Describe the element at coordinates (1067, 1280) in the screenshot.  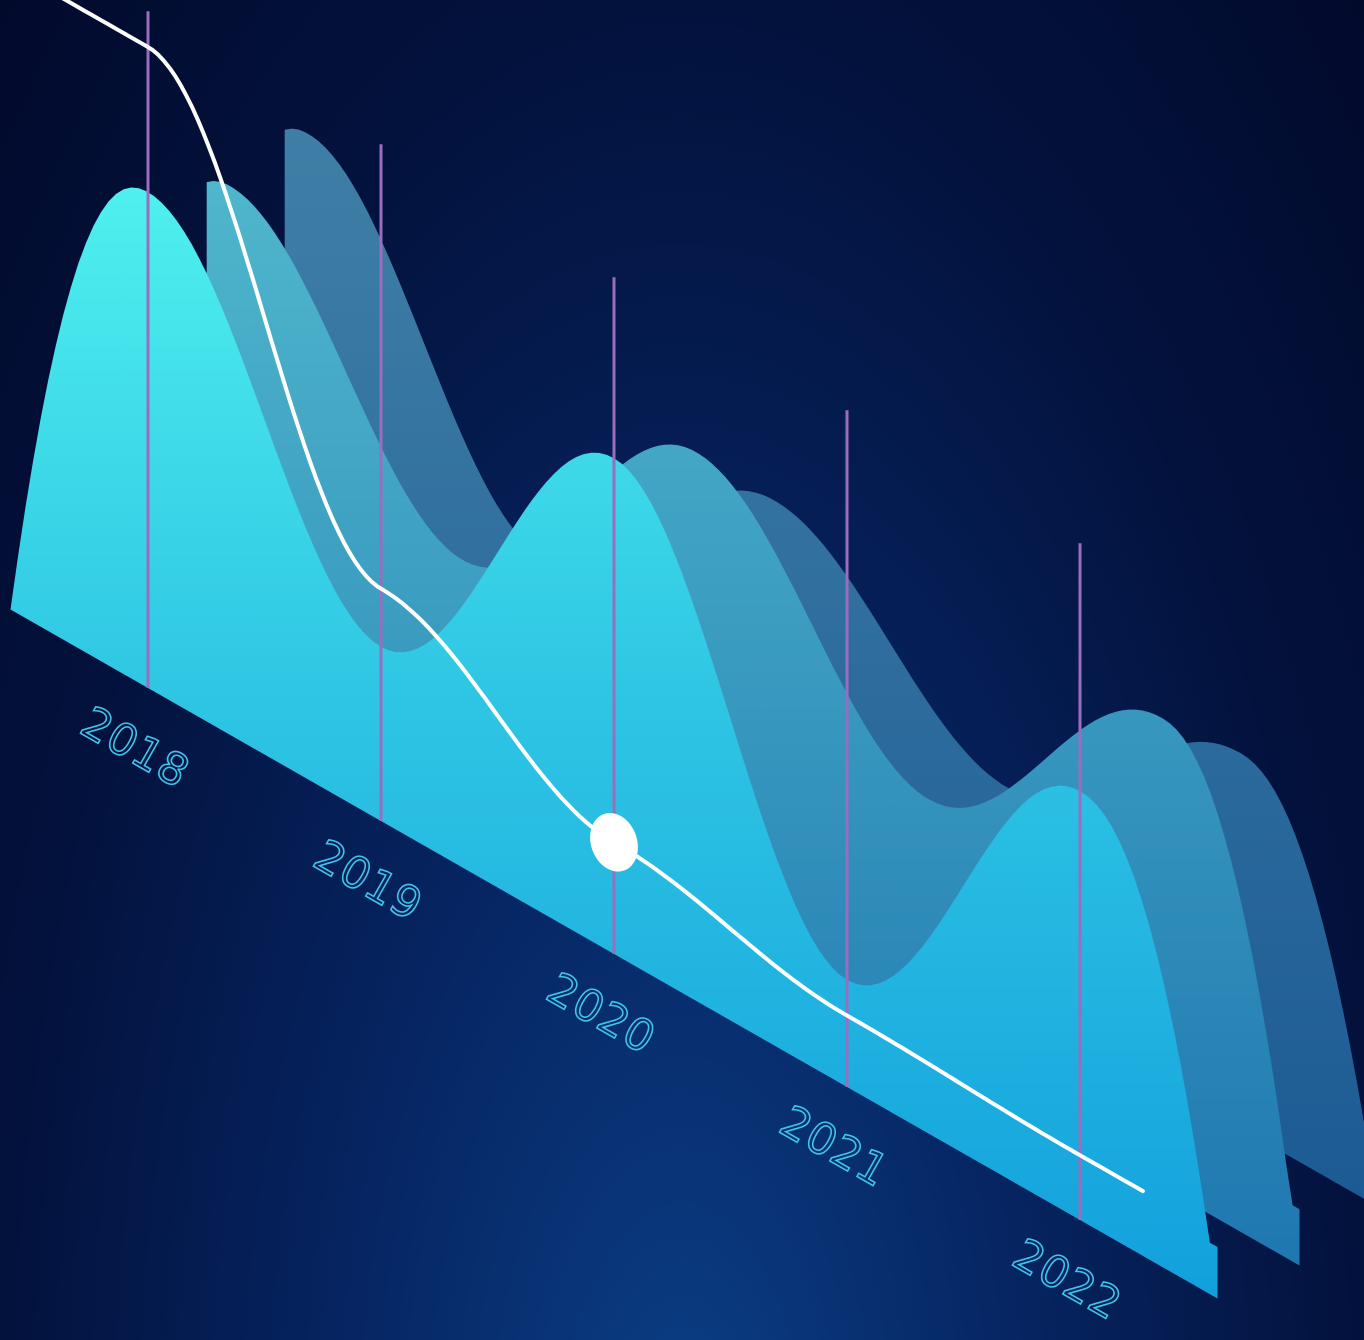
I see `tick-label-2022: 2022` at that location.